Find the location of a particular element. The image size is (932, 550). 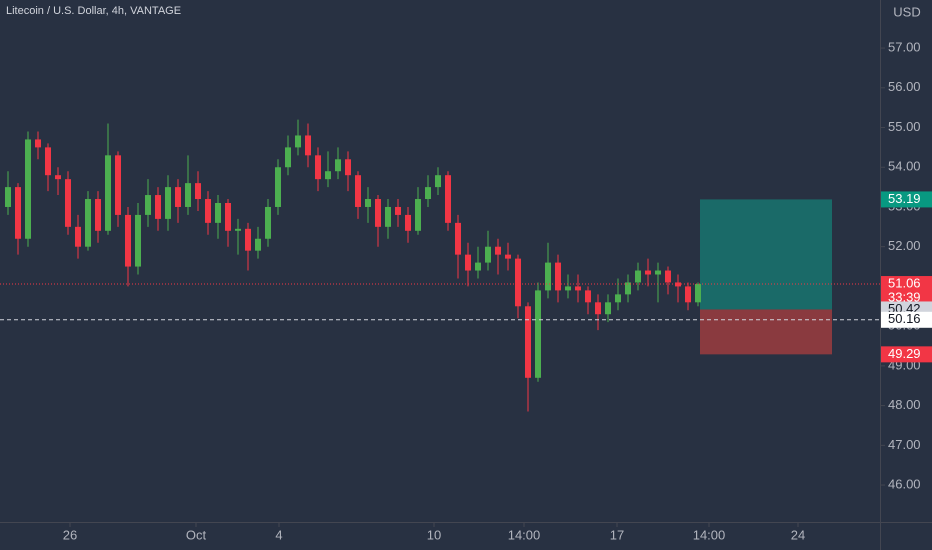

price-badge-label: 51.06 is located at coordinates (904, 282).